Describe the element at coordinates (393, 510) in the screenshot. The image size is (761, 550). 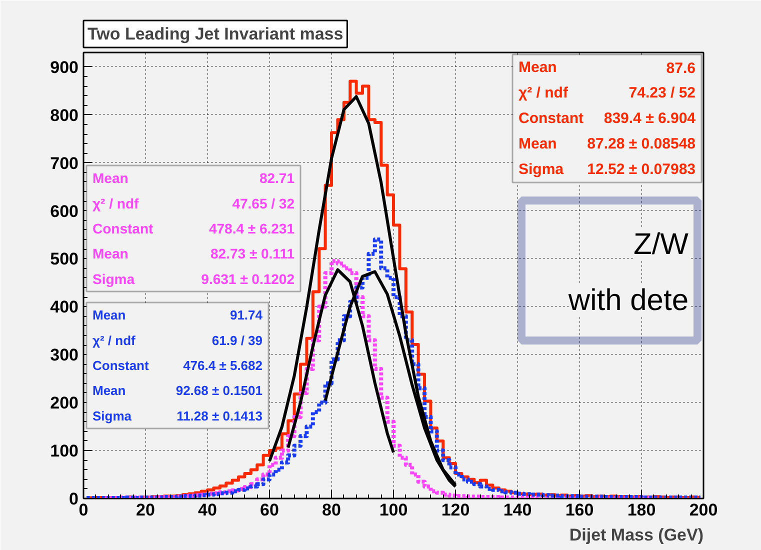
I see `x-tick-label: 100` at that location.